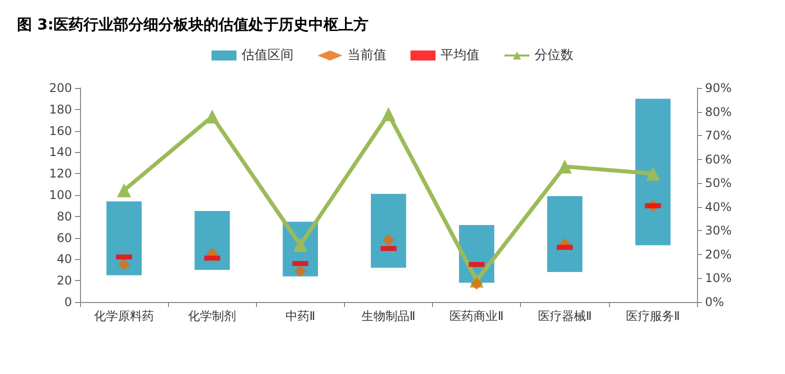 This screenshot has height=374, width=785. Describe the element at coordinates (653, 316) in the screenshot. I see `x-tick-label: 医疗服务Ⅱ` at that location.